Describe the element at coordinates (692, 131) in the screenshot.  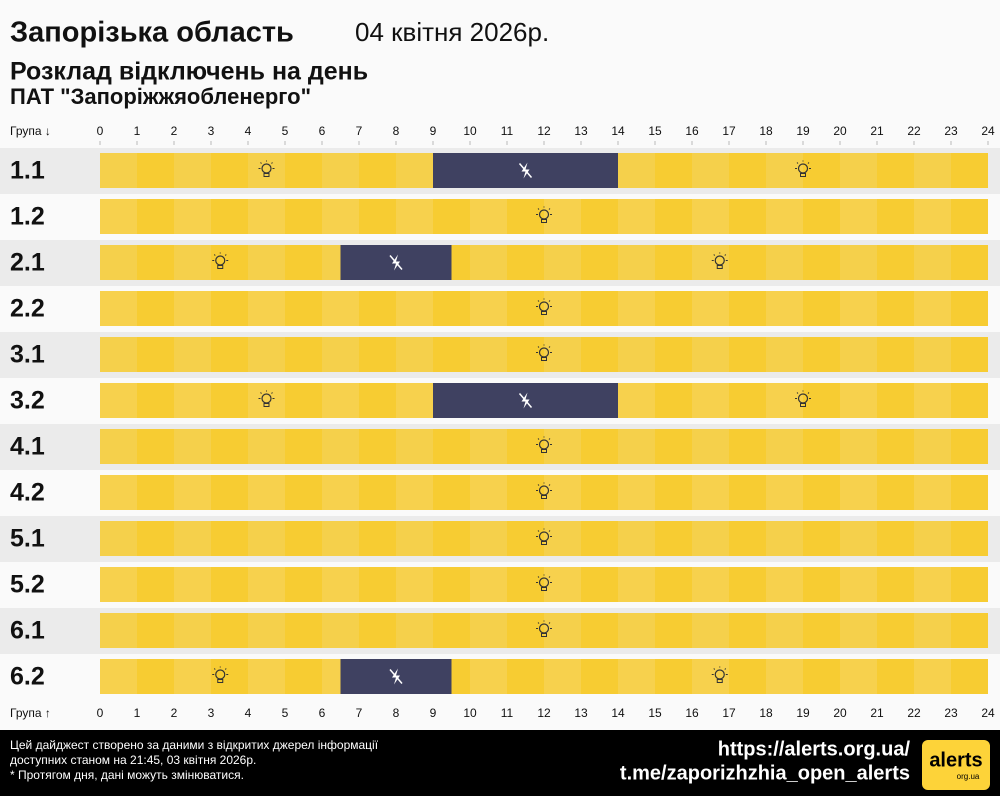
I see `x-tick-label: 16` at that location.